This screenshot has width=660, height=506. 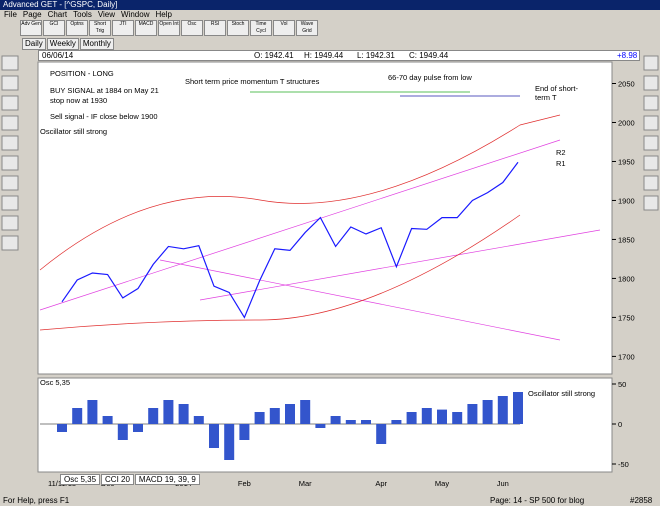 I want to click on indicator-tab: MACD 19, 39, 9, so click(x=167, y=479).